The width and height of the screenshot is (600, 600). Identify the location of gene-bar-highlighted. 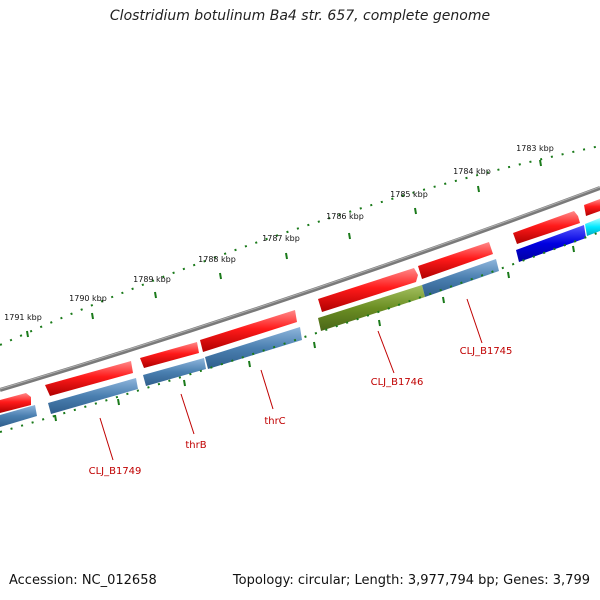
(371, 308).